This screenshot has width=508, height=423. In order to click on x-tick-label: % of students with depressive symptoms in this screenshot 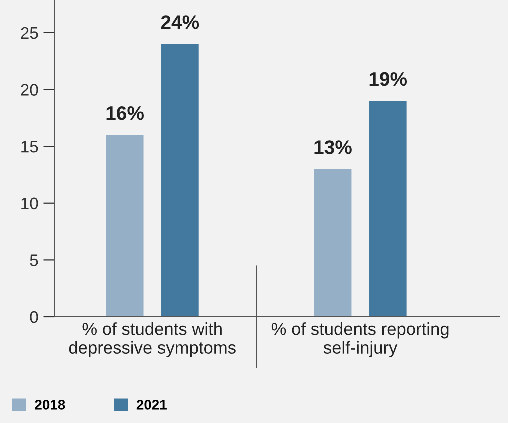, I will do `click(152, 340)`.